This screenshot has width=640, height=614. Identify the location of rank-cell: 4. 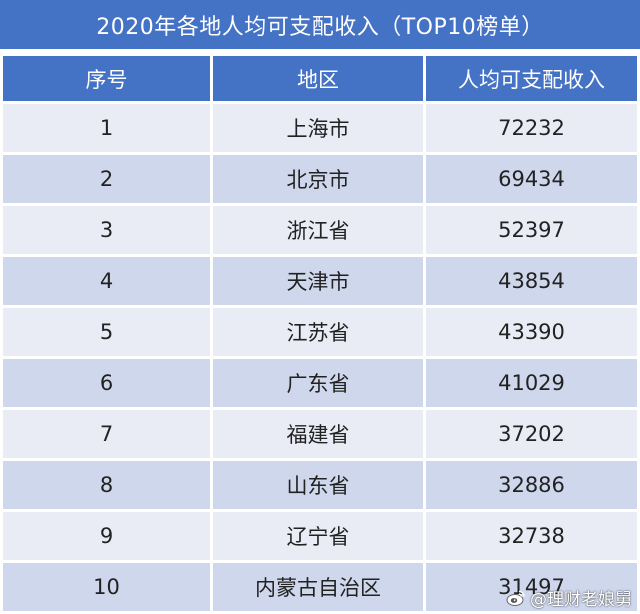
(106, 281).